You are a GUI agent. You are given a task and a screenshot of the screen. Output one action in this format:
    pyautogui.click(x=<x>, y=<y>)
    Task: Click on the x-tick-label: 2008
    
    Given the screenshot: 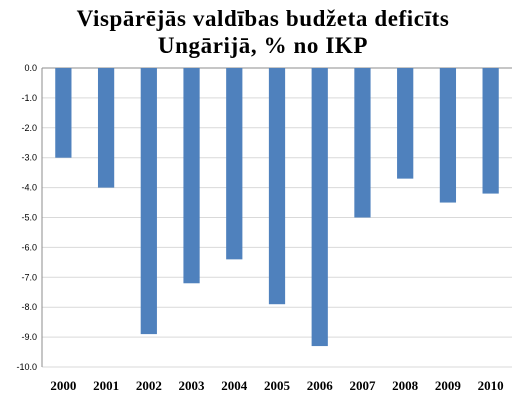 What is the action you would take?
    pyautogui.click(x=405, y=385)
    